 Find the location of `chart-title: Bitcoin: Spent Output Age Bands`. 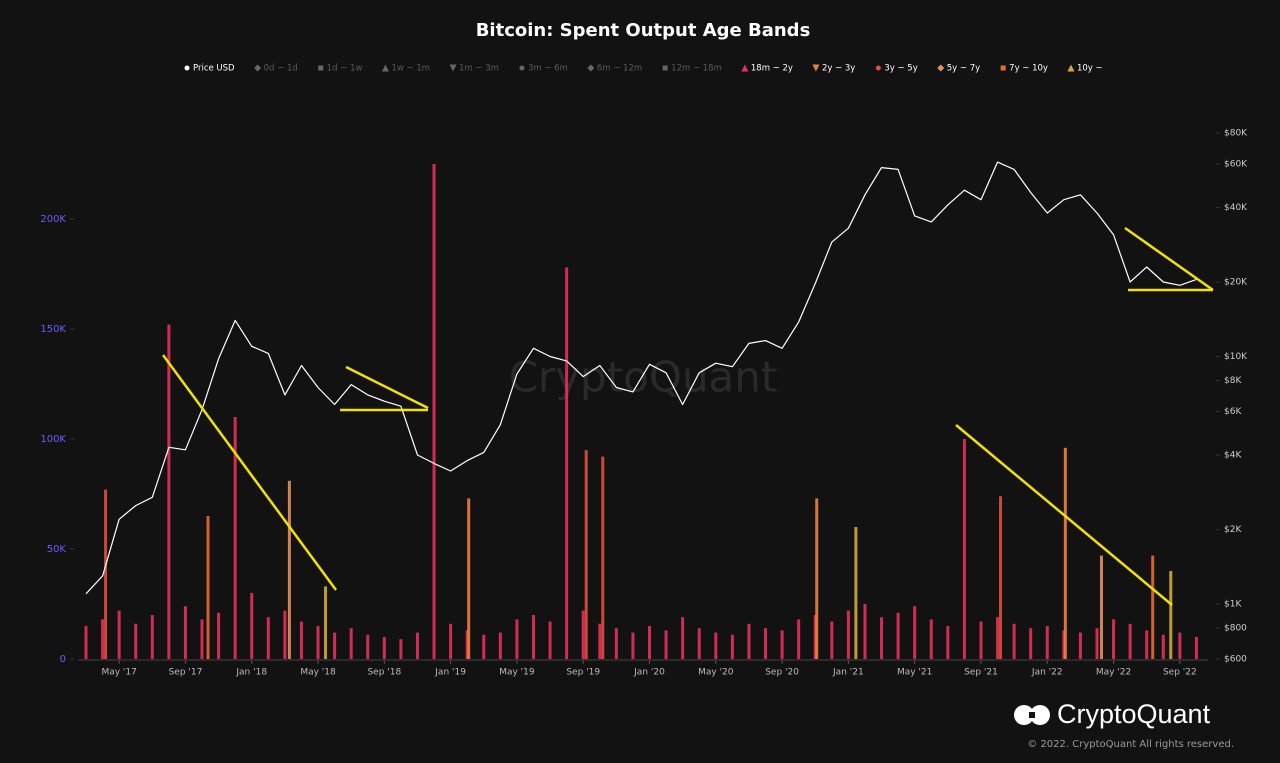

chart-title: Bitcoin: Spent Output Age Bands is located at coordinates (643, 30).